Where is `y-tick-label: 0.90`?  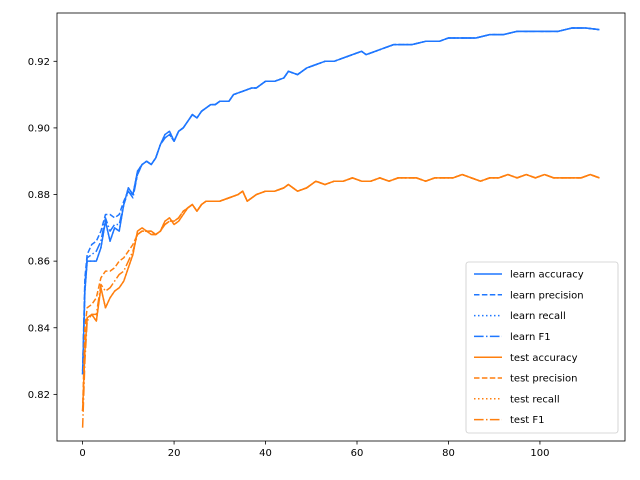 y-tick-label: 0.90 is located at coordinates (39, 129).